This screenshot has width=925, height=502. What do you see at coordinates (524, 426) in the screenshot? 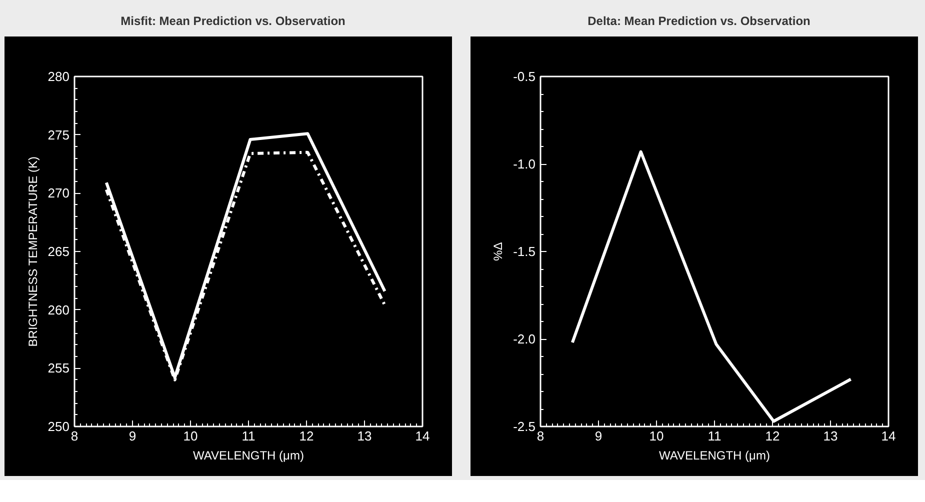
I see `y-tick-label: -2.5` at bounding box center [524, 426].